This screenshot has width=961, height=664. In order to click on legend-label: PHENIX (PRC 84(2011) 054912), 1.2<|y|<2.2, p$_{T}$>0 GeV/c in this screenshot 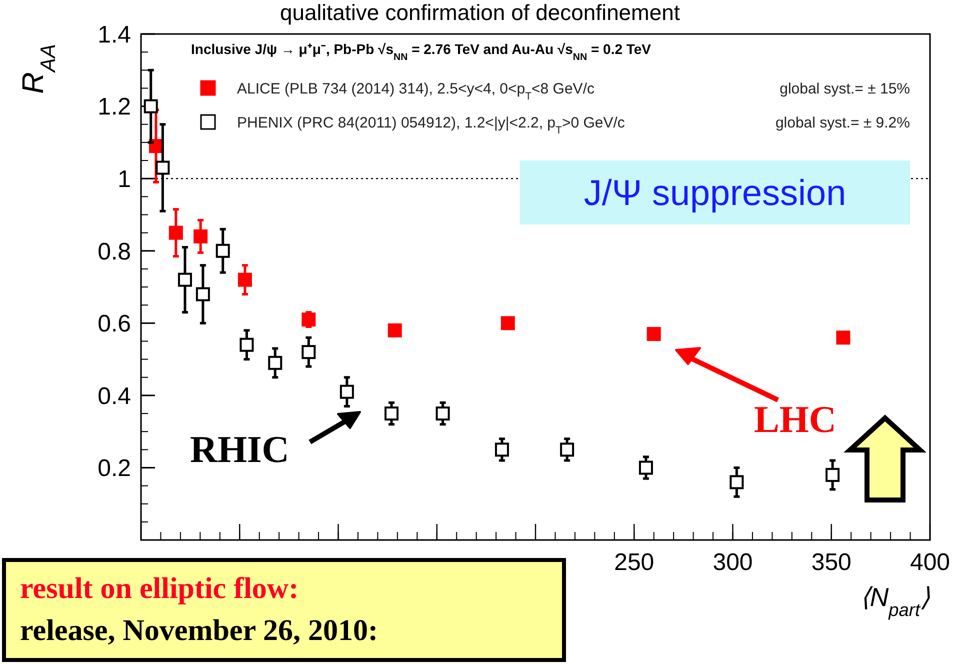, I will do `click(431, 125)`.